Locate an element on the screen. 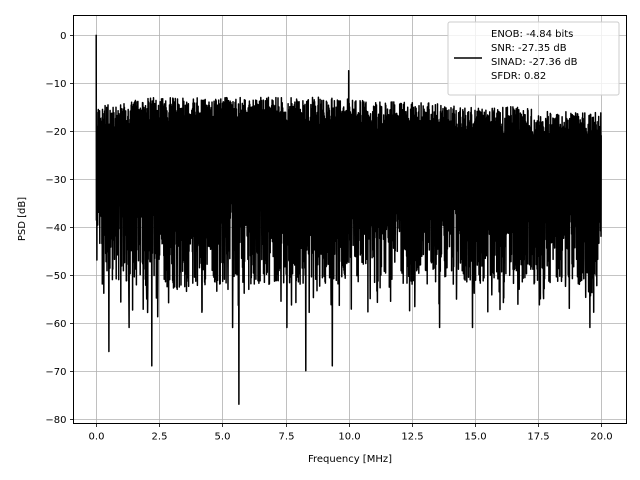 The width and height of the screenshot is (640, 480). y-tick-label: 0 is located at coordinates (63, 36).